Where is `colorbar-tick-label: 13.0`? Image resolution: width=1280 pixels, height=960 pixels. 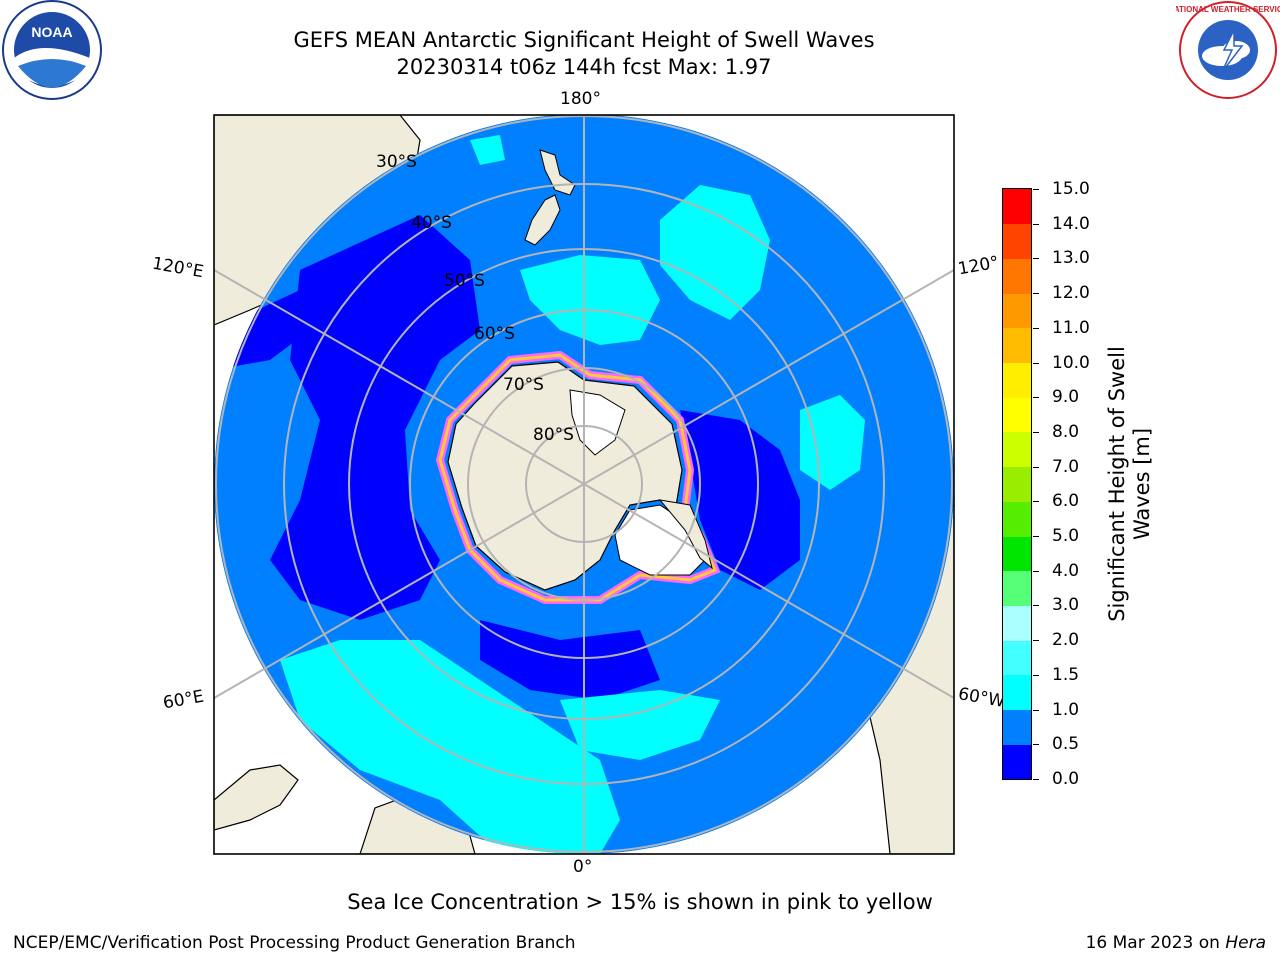 colorbar-tick-label: 13.0 is located at coordinates (1071, 258).